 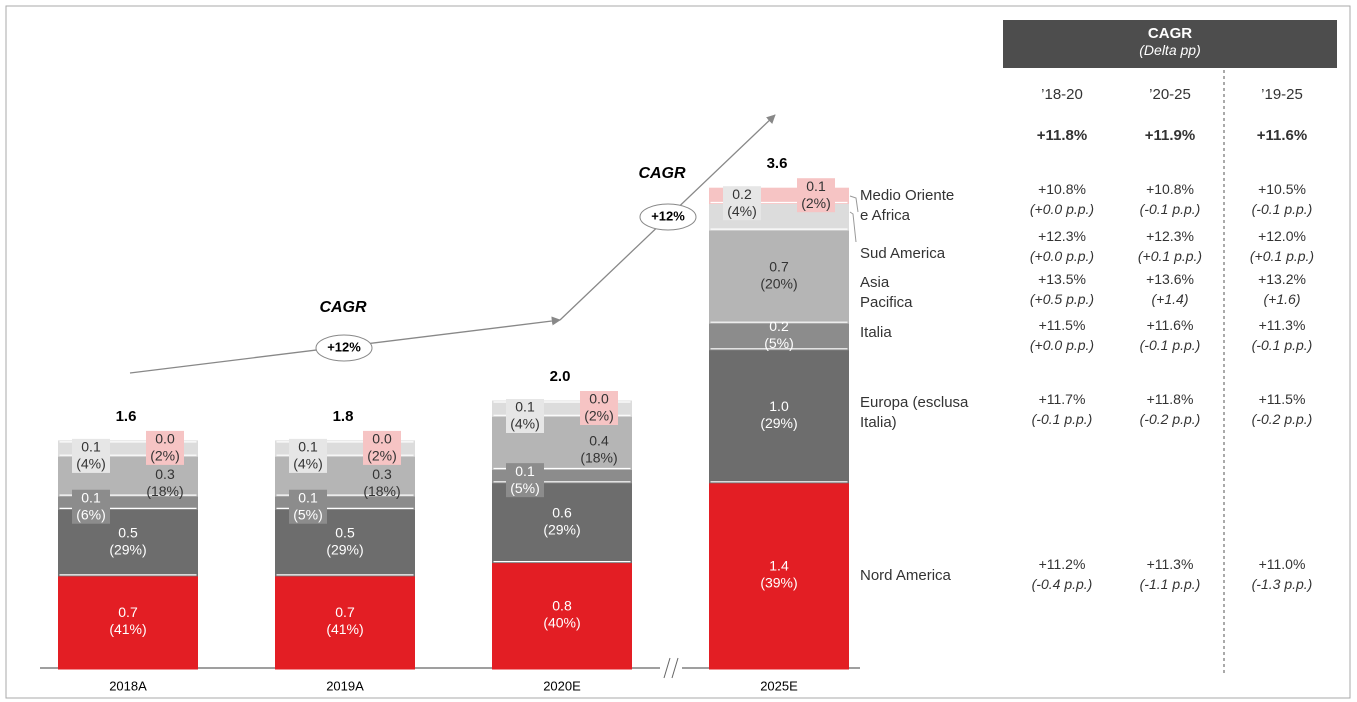 I want to click on total-label: 2.0, so click(x=560, y=376).